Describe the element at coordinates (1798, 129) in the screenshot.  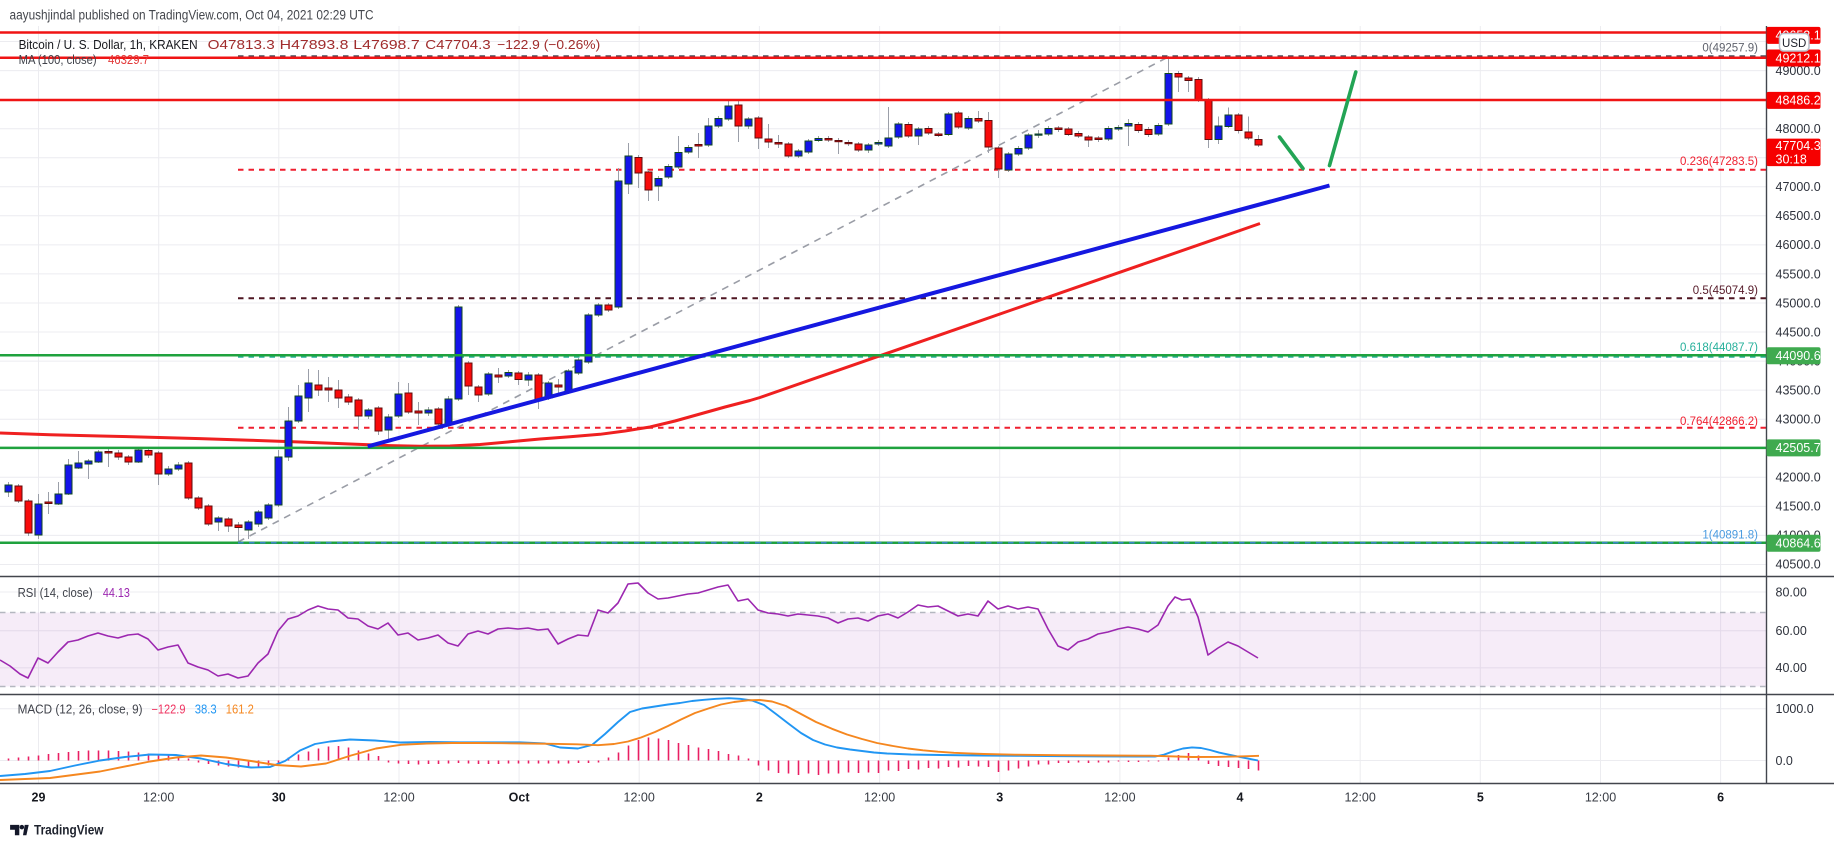
I see `svg-text: 48000.0` at that location.